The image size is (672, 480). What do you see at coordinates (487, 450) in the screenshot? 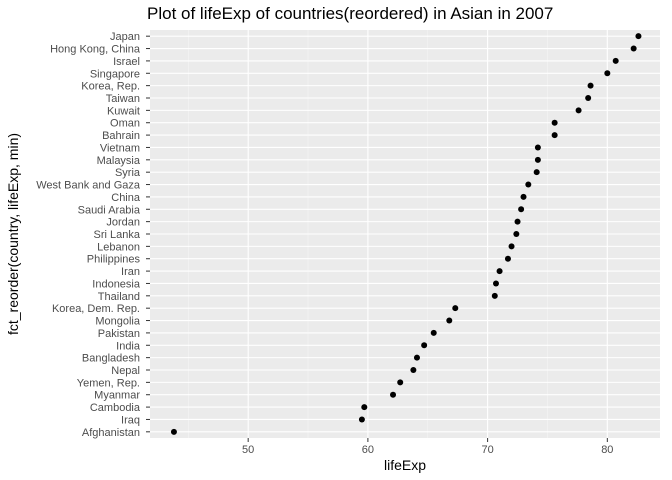
I see `x-tick-label: 70` at bounding box center [487, 450].